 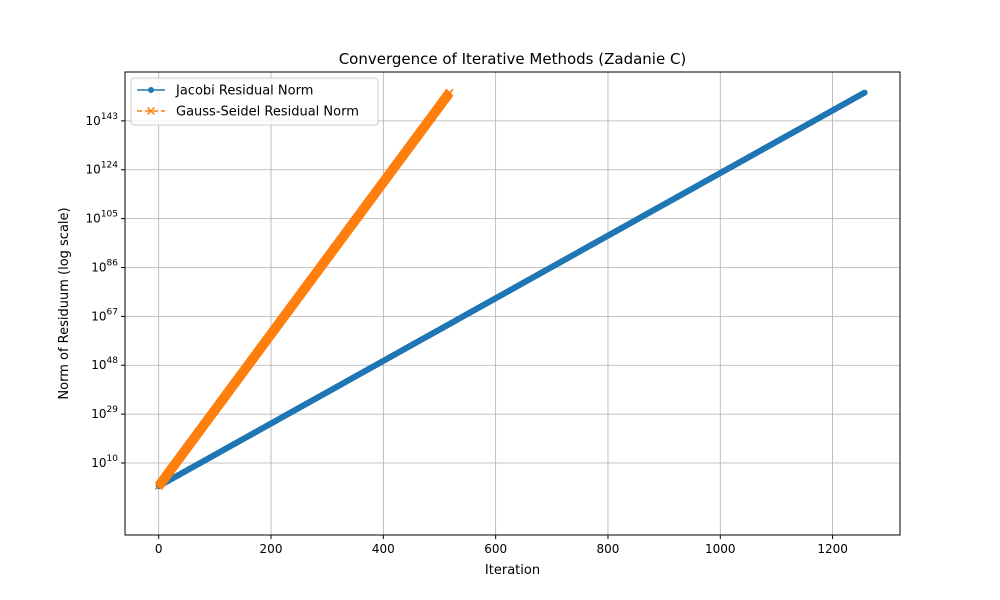 I want to click on legend-label-jacobi: Jacobi Residual Norm, so click(x=244, y=91).